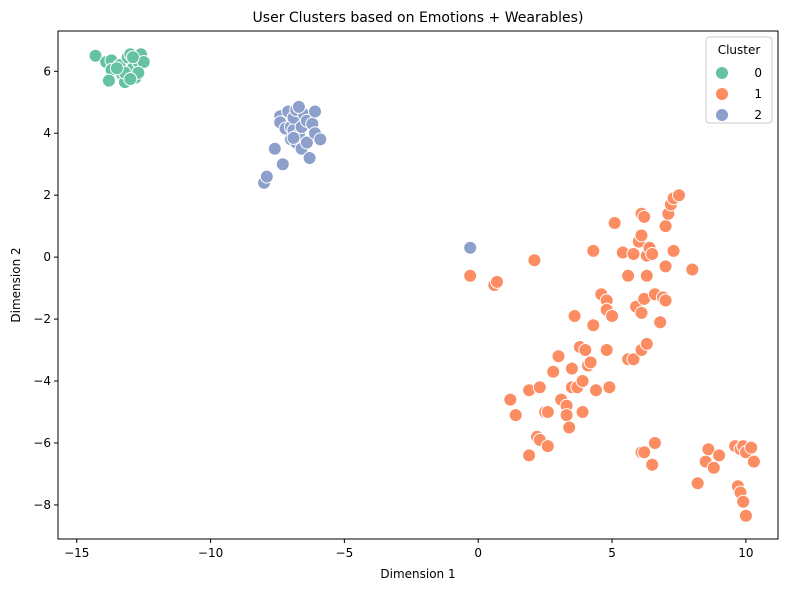 This screenshot has width=790, height=590. Describe the element at coordinates (47, 195) in the screenshot. I see `y-tick-label: 2` at that location.